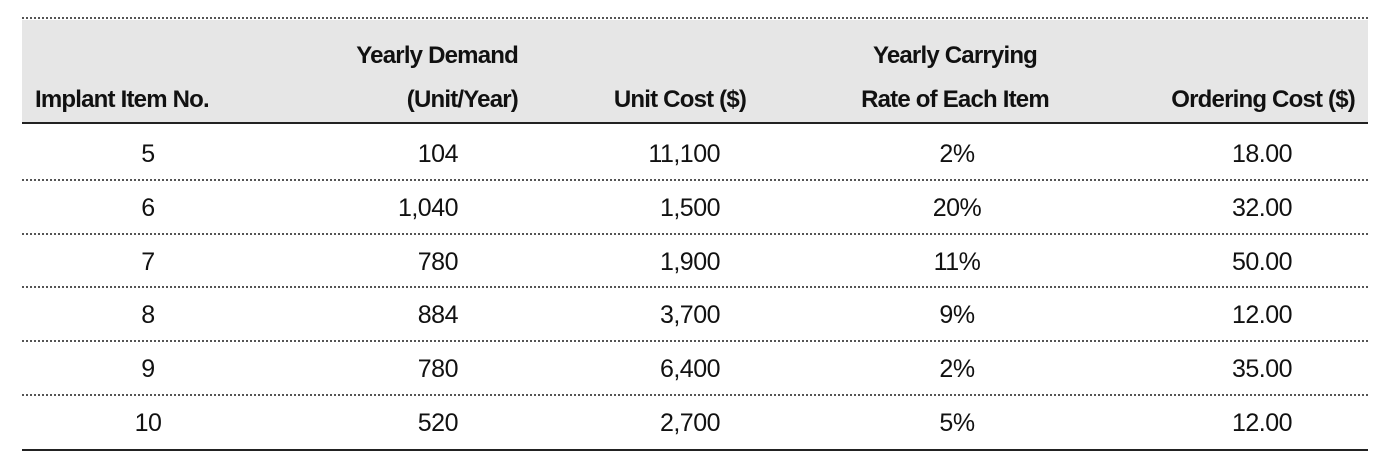 The height and width of the screenshot is (470, 1378). Describe the element at coordinates (148, 261) in the screenshot. I see `table-cell: 7` at that location.